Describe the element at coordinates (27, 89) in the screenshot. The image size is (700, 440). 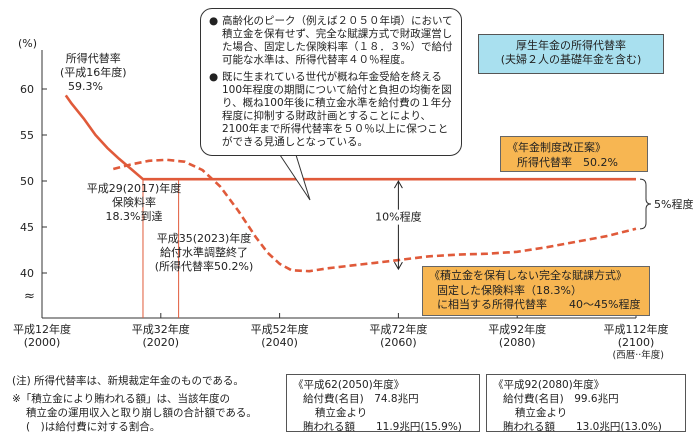
I see `y-tick-label: 60` at that location.